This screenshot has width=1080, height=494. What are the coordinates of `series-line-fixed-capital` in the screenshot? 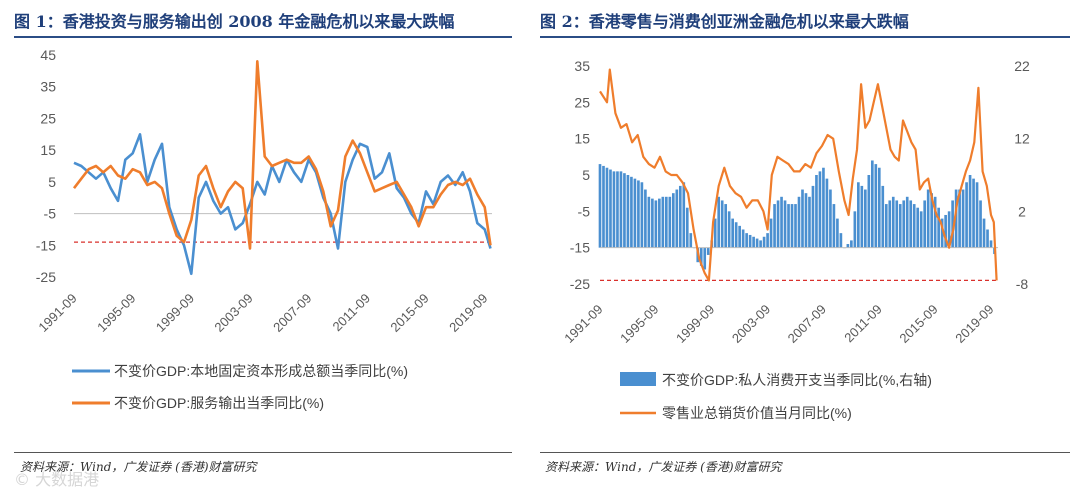 It's located at (282, 204).